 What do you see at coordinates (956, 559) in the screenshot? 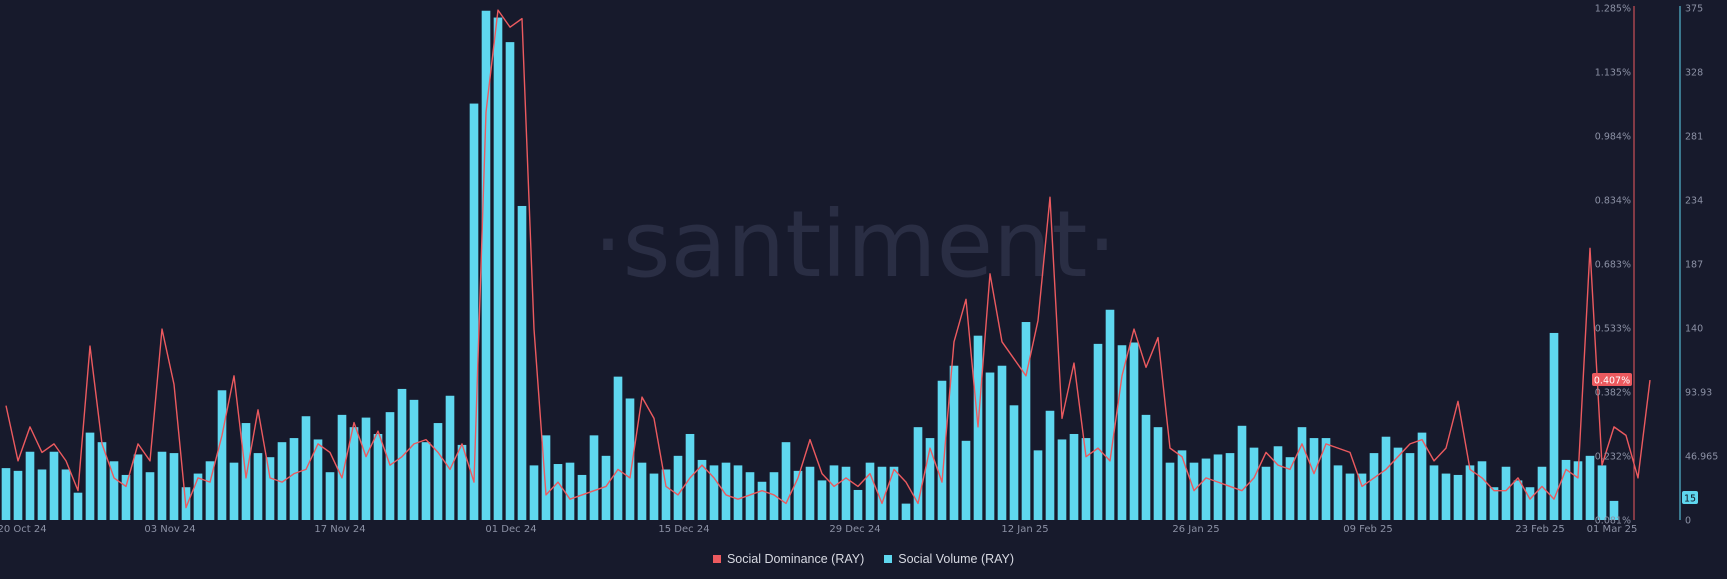
I see `legend-label-volume: Social Volume (RAY)` at bounding box center [956, 559].